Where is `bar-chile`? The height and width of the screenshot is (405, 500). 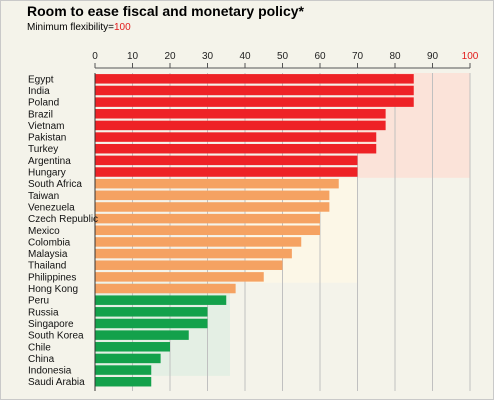 bar-chile is located at coordinates (132, 347).